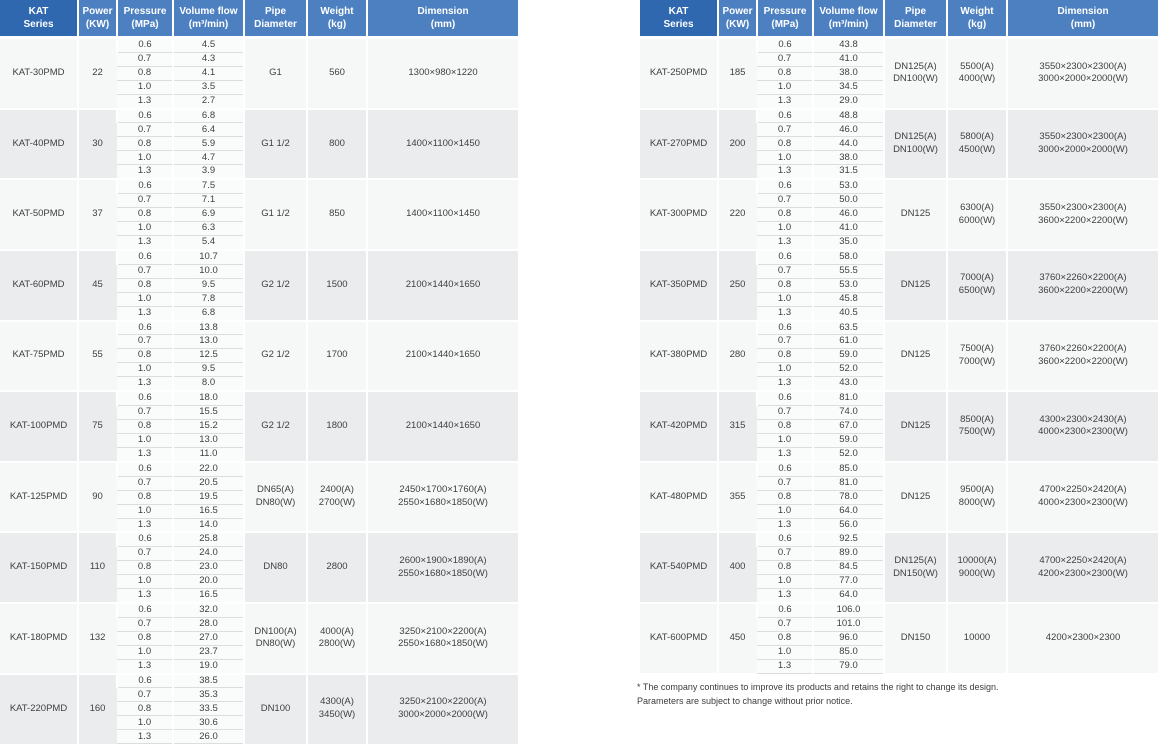 The image size is (1161, 745). Describe the element at coordinates (899, 201) in the screenshot. I see `spec-row: 0.7 50.0` at that location.